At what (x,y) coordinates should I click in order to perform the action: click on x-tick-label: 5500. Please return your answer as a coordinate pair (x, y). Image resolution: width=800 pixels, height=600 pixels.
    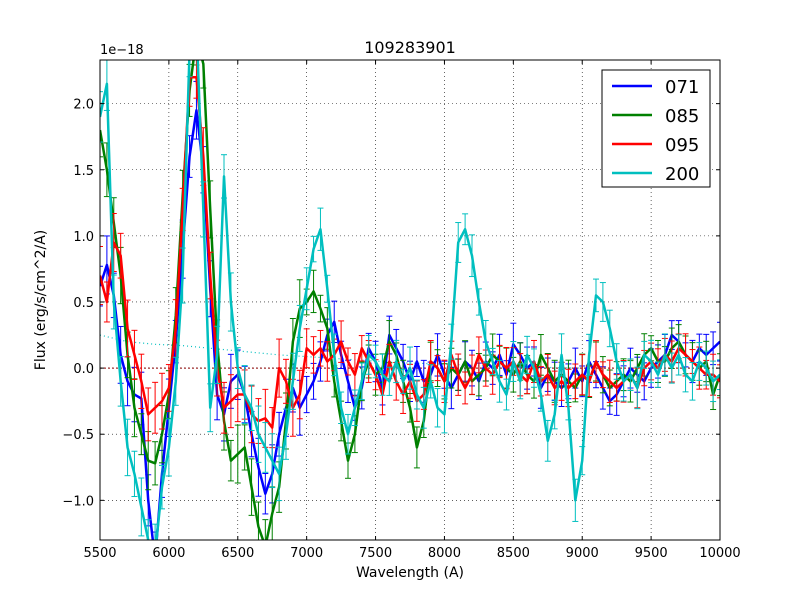
    Looking at the image, I should click on (99, 553).